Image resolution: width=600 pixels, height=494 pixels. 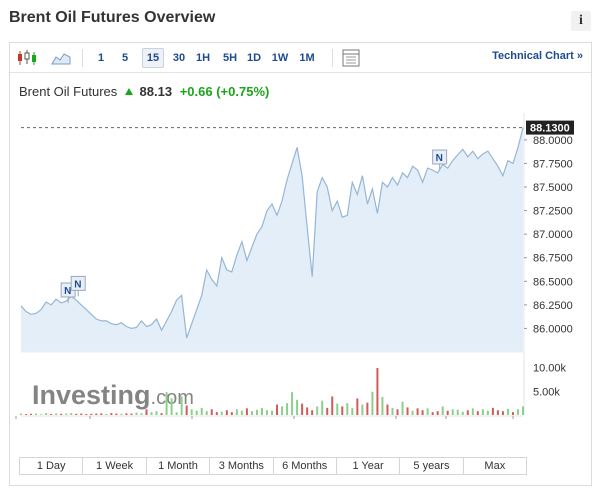 What do you see at coordinates (332, 58) in the screenshot?
I see `toolbar-divider` at bounding box center [332, 58].